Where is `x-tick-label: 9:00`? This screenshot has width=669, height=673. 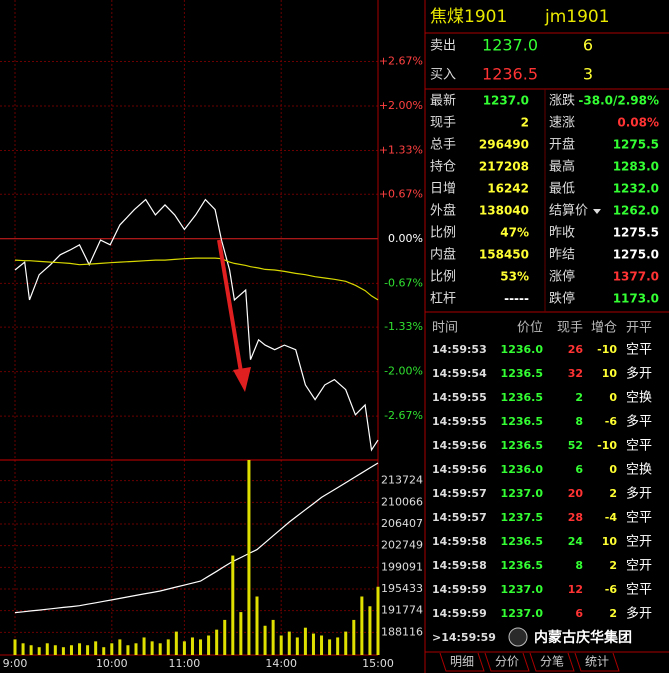
x-tick-label: 9:00 is located at coordinates (15, 663).